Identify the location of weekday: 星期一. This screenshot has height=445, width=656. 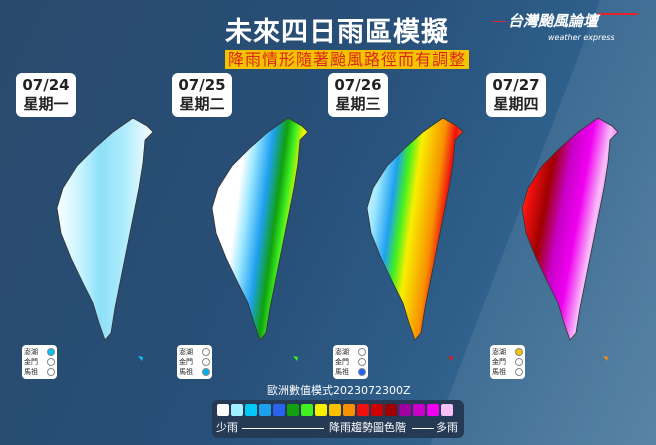
(46, 104).